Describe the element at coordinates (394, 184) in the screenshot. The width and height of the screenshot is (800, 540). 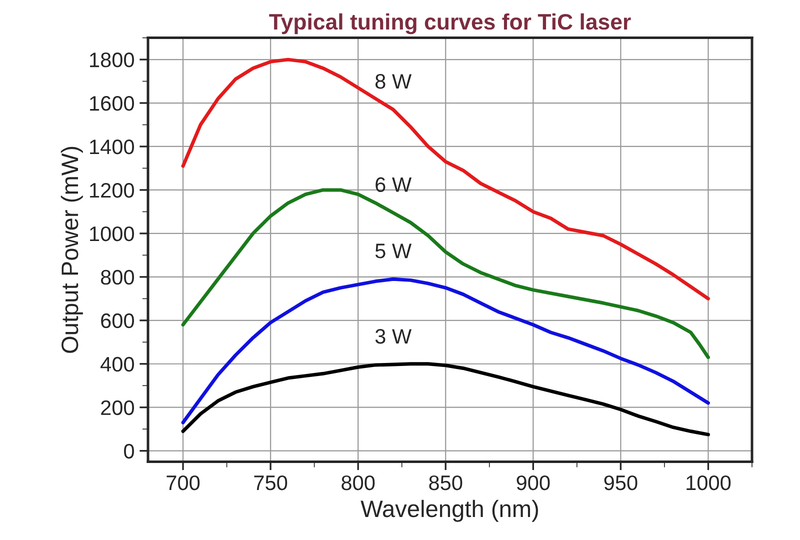
I see `series-label: 6 W` at that location.